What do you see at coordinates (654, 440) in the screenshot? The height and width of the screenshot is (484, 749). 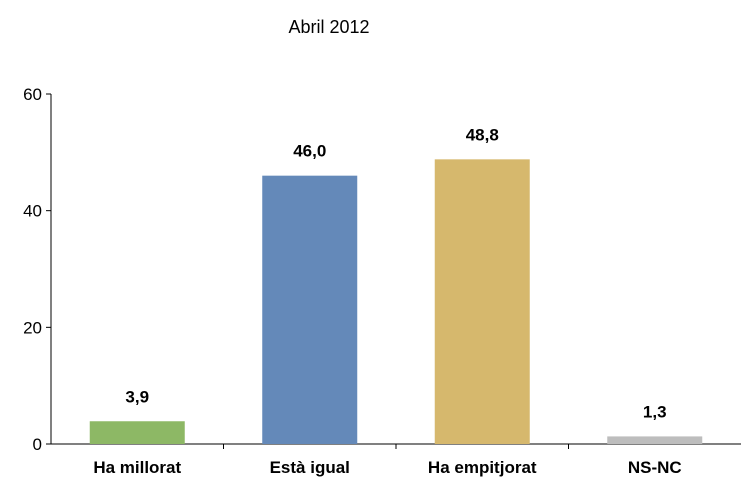 I see `bar-ns-nc` at bounding box center [654, 440].